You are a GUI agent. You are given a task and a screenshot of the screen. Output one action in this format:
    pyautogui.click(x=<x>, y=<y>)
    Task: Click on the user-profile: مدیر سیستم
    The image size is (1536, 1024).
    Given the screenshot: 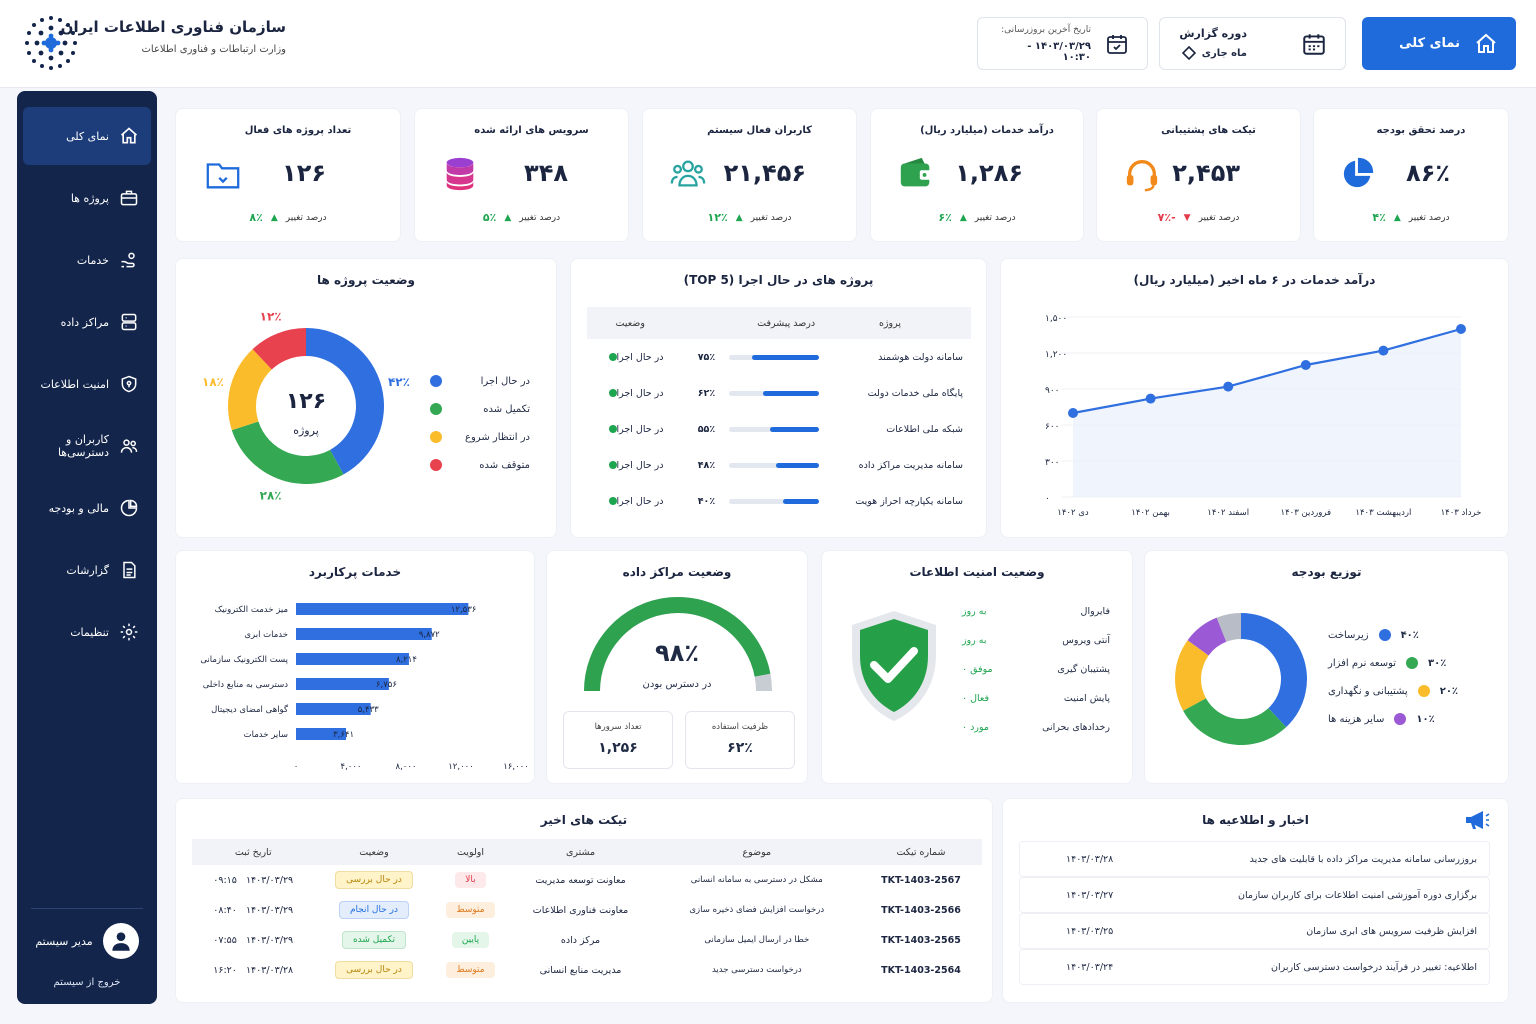 What is the action you would take?
    pyautogui.click(x=87, y=941)
    